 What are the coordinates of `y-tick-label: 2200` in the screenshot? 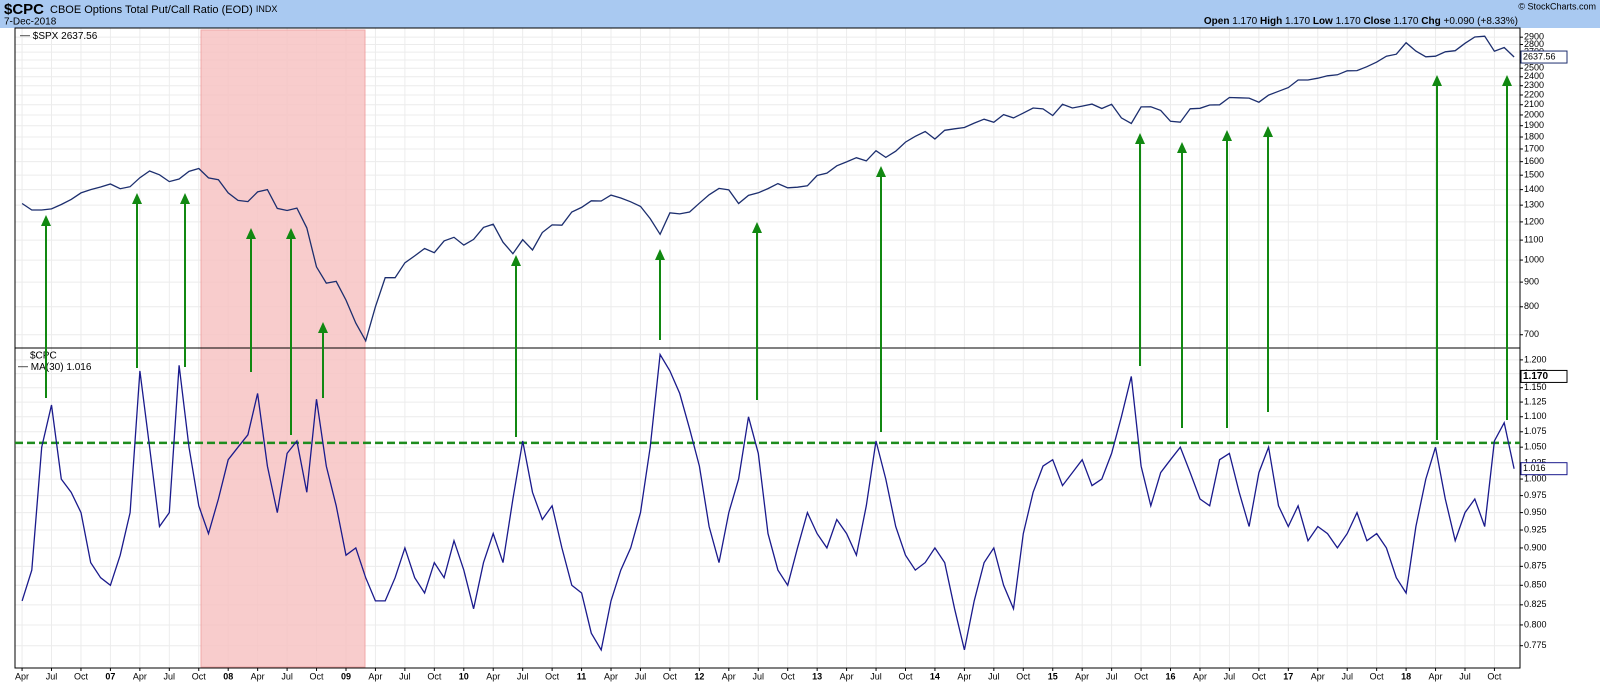 It's located at (1534, 94).